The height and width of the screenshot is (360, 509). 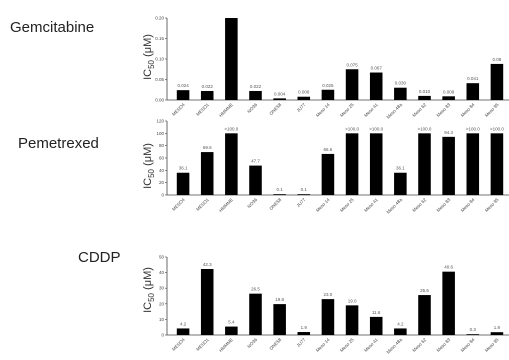 I want to click on bar-meso1, so click(x=207, y=95).